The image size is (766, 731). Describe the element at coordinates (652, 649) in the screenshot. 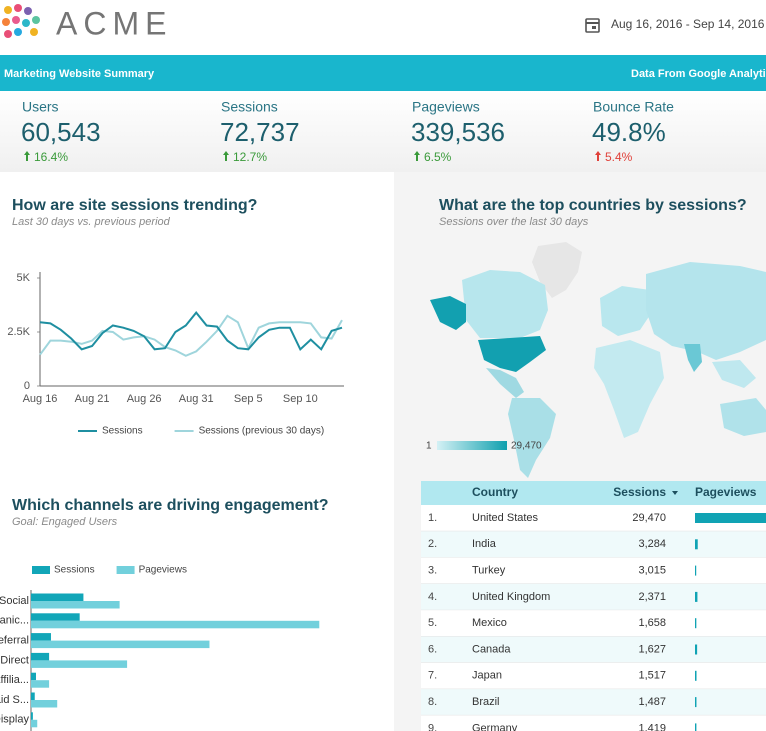

I see `sessions-value: 1,627` at that location.